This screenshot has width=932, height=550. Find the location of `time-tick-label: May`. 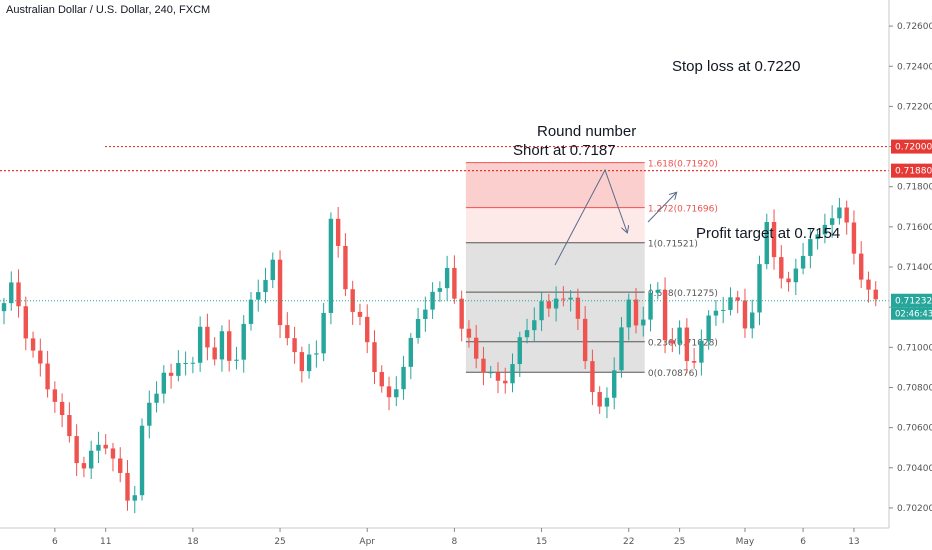

time-tick-label: May is located at coordinates (745, 542).